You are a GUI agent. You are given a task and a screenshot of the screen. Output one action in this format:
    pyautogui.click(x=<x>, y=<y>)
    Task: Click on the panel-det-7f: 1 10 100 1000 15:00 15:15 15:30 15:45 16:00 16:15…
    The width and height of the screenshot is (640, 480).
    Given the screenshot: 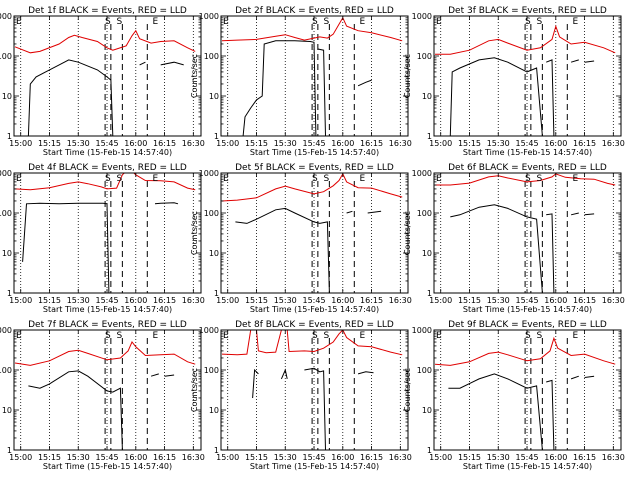 What is the action you would take?
    pyautogui.click(x=102, y=395)
    